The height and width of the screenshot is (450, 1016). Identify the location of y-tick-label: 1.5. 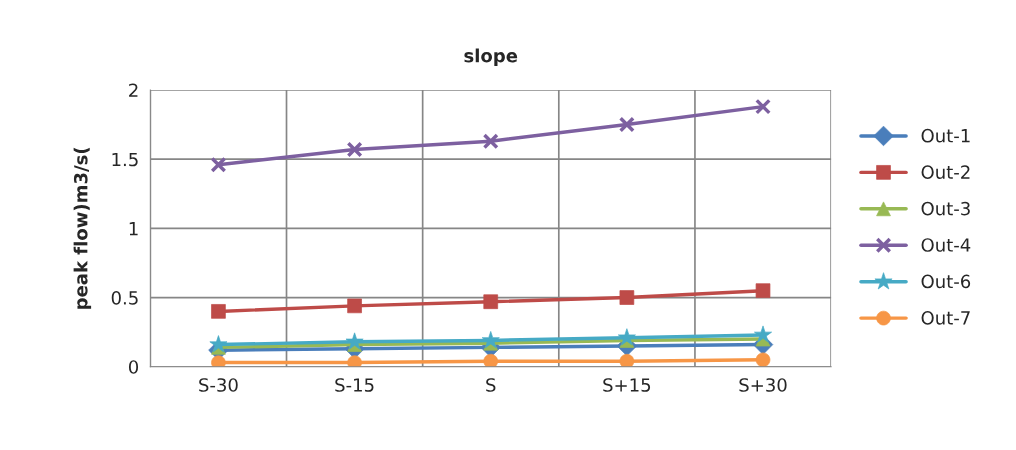
(125, 159).